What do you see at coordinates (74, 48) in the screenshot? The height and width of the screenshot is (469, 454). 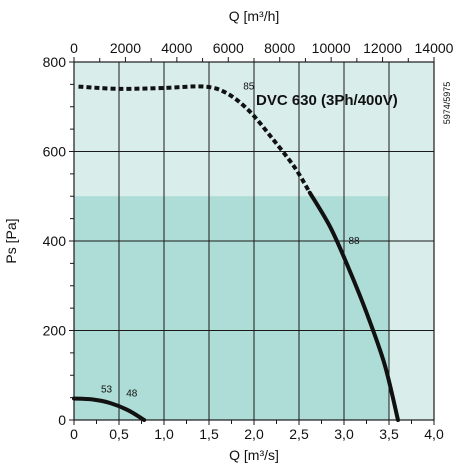 I see `top-tick-label-0: 0` at bounding box center [74, 48].